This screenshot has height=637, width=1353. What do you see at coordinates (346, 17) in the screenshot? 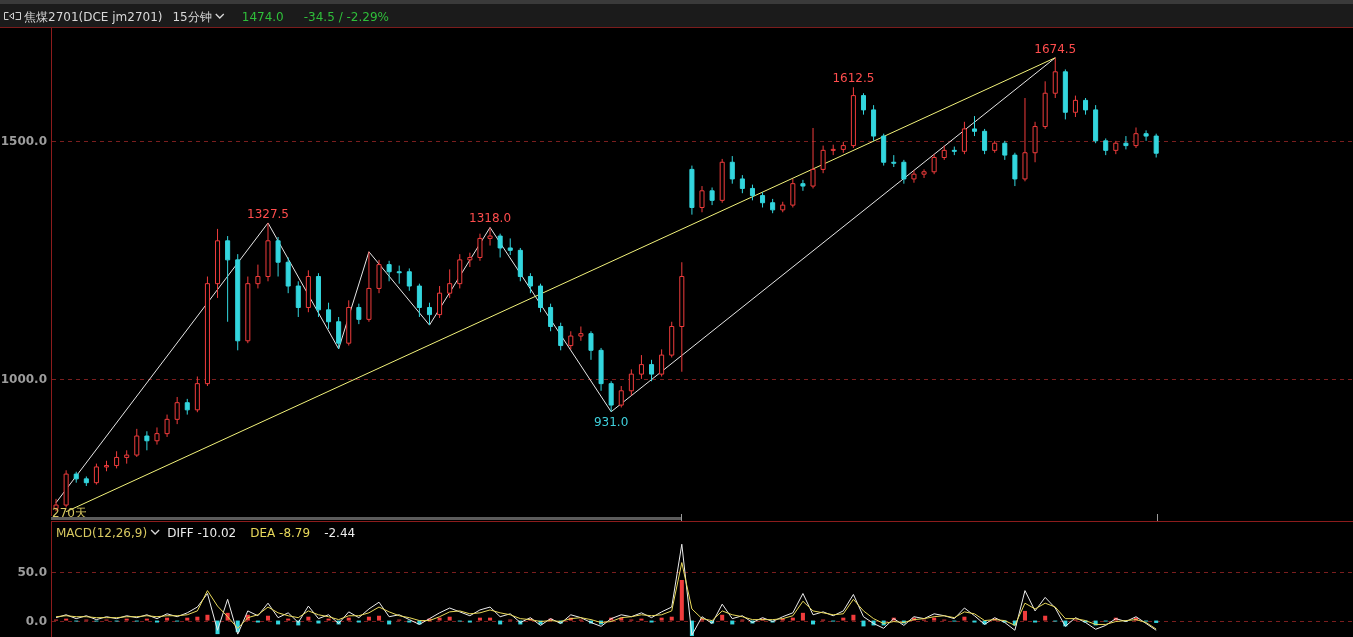
I see `text: -34.5 / -2.29%` at bounding box center [346, 17].